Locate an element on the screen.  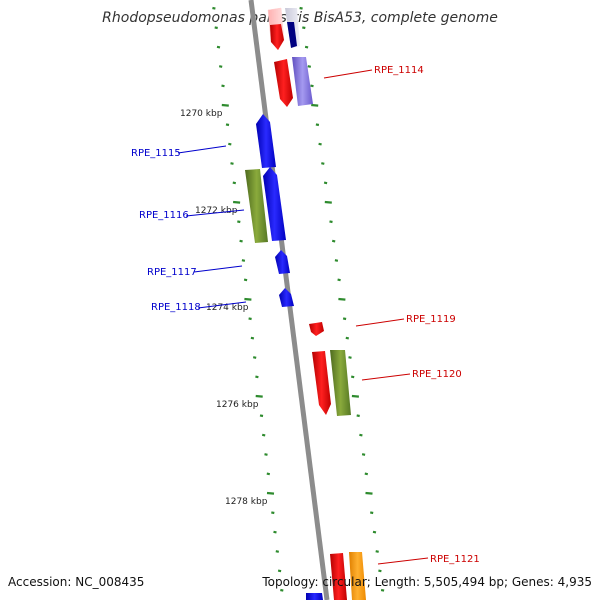
gene-rpe-1120-green is located at coordinates (340, 383).